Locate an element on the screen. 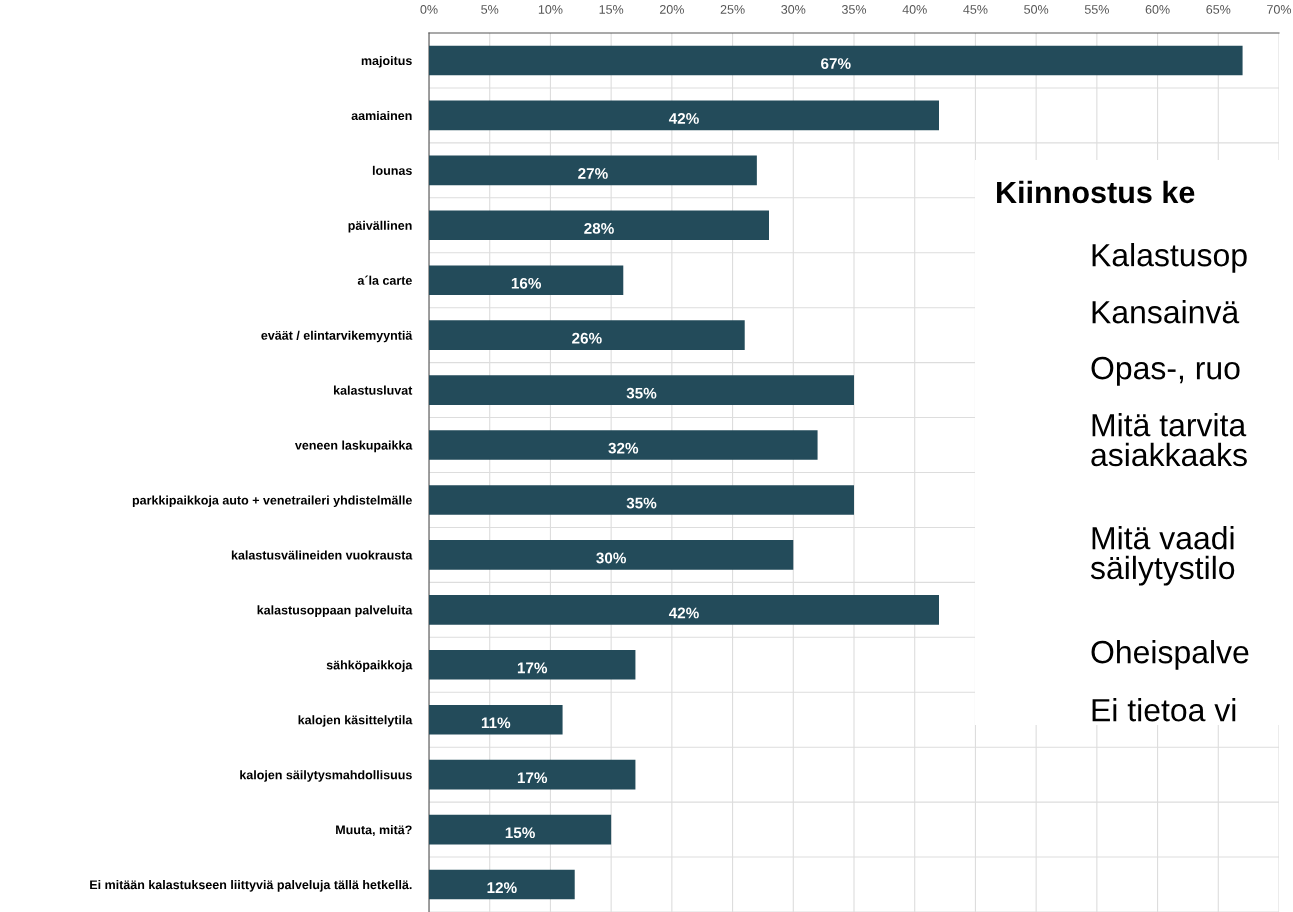  x-tick-label: 15% is located at coordinates (611, 9).